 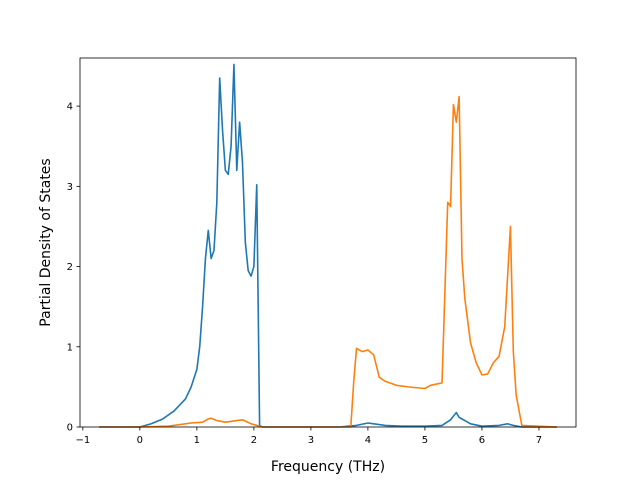 What do you see at coordinates (482, 440) in the screenshot?
I see `x-tick-label: 6` at bounding box center [482, 440].